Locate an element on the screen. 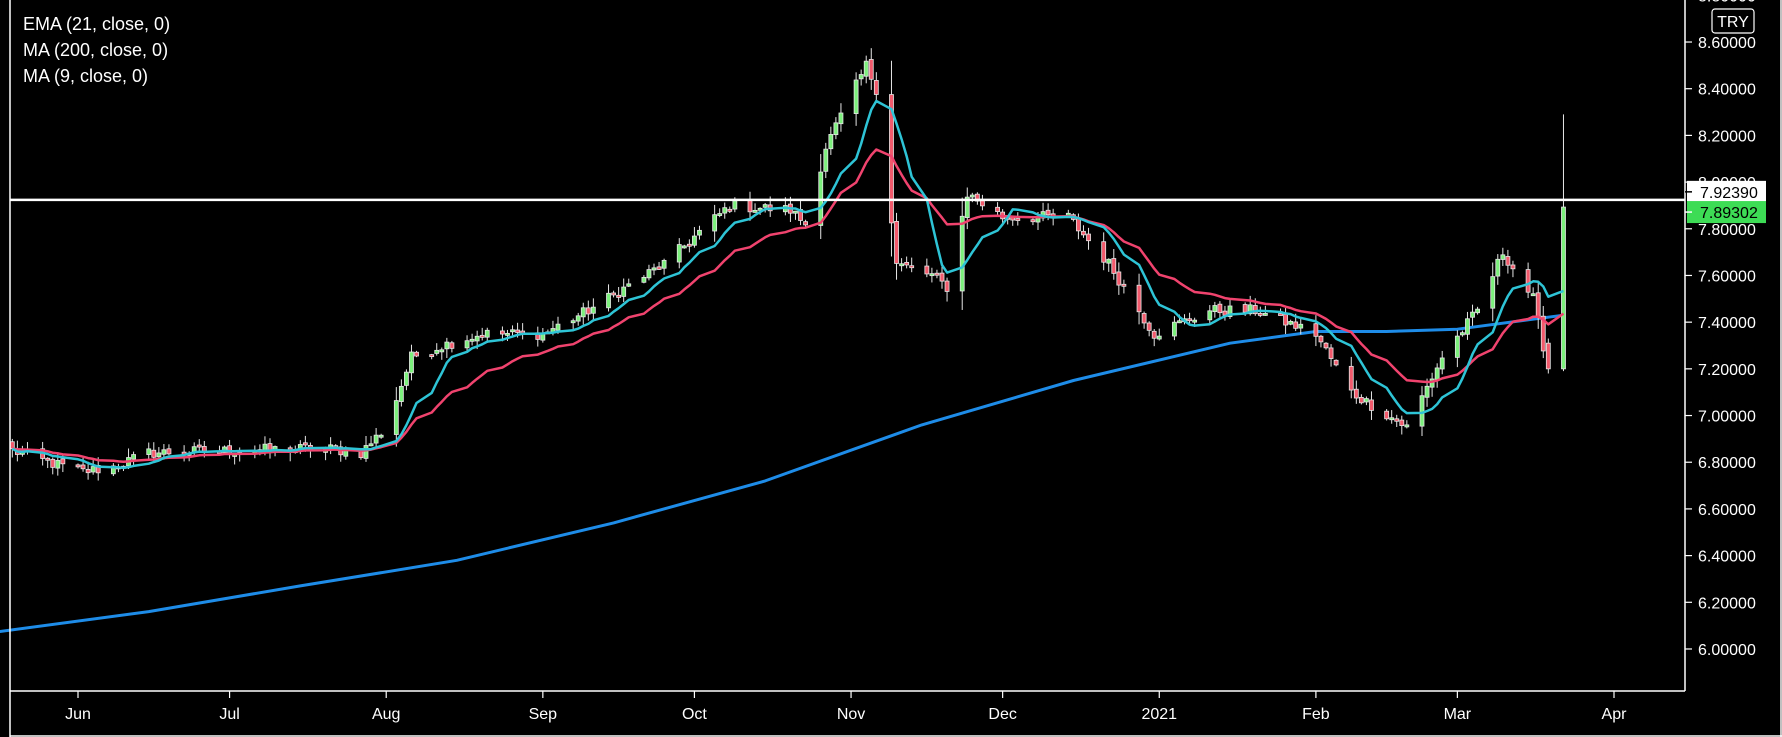 The width and height of the screenshot is (1782, 737). y-tick-label: 6.20000 is located at coordinates (1727, 603).